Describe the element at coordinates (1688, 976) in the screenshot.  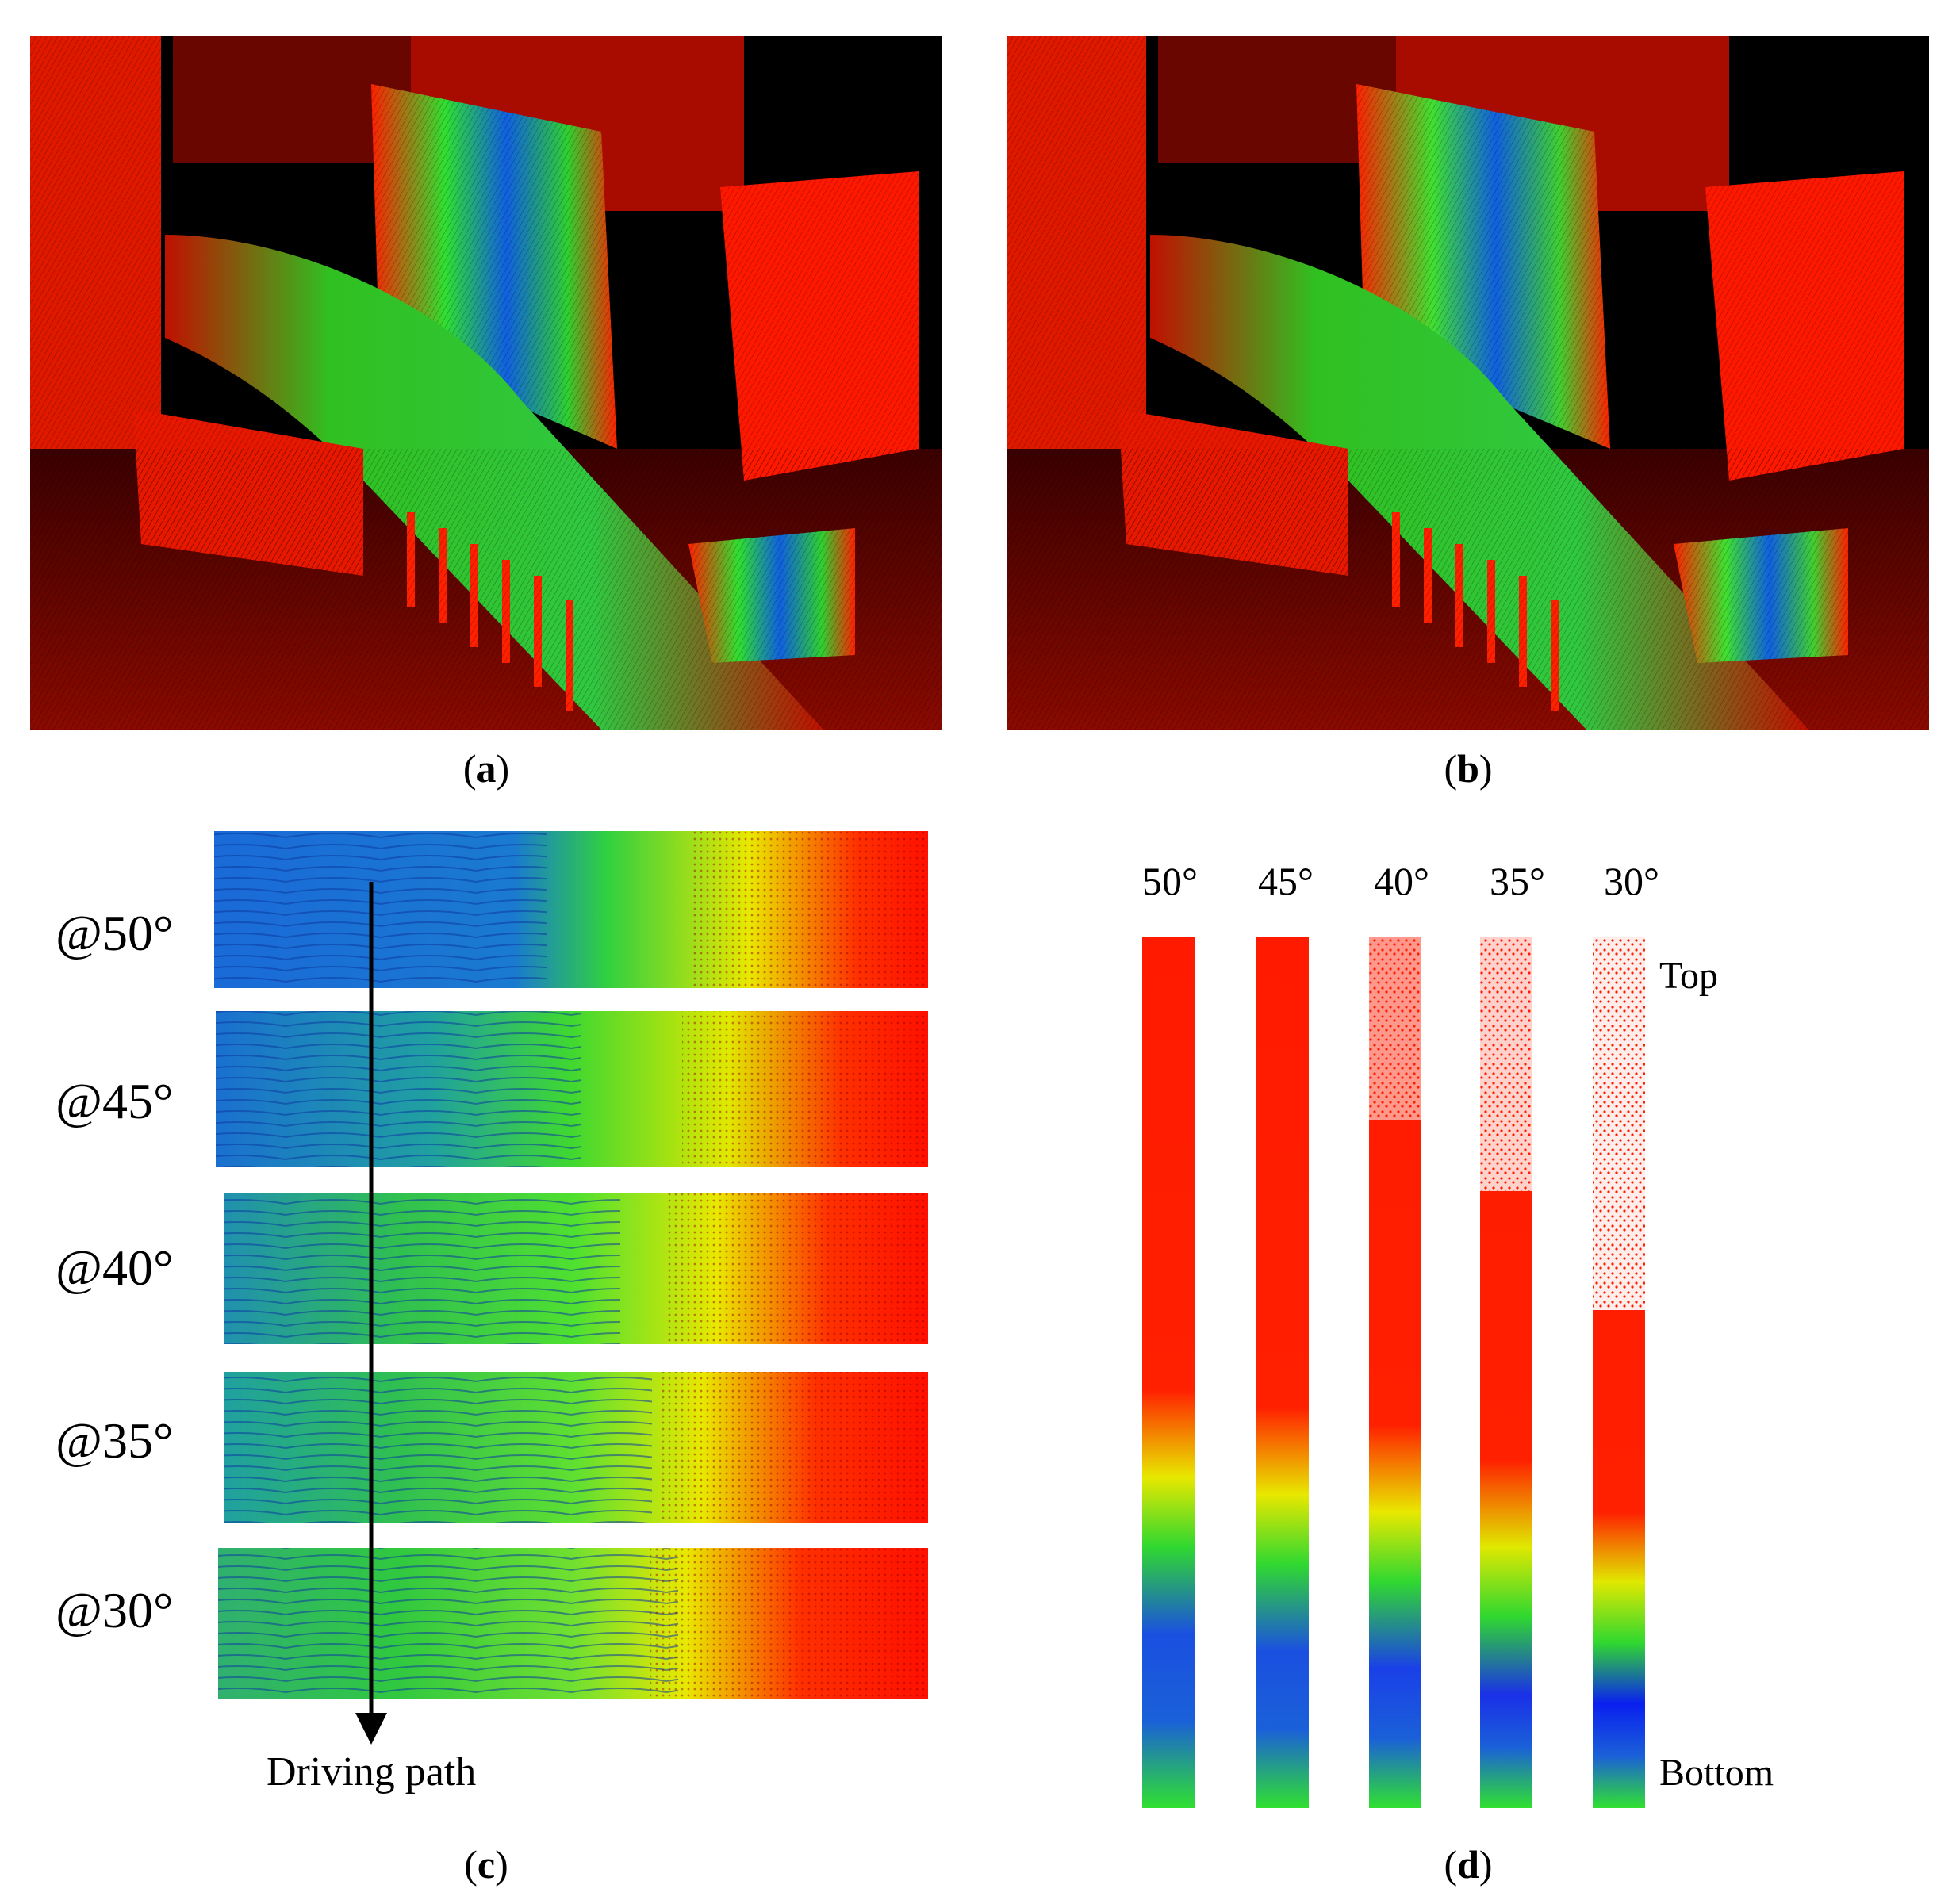
I see `top-label: Top` at that location.